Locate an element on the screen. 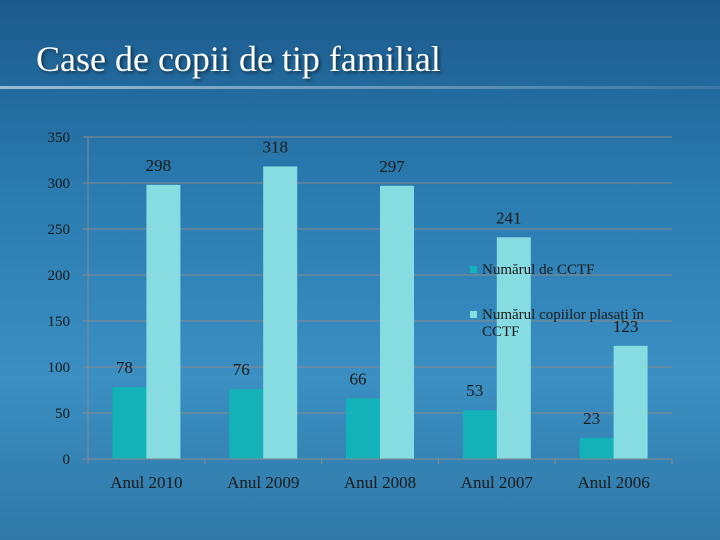 The height and width of the screenshot is (540, 720). x-tick-label-0: Anul 2010 is located at coordinates (146, 482).